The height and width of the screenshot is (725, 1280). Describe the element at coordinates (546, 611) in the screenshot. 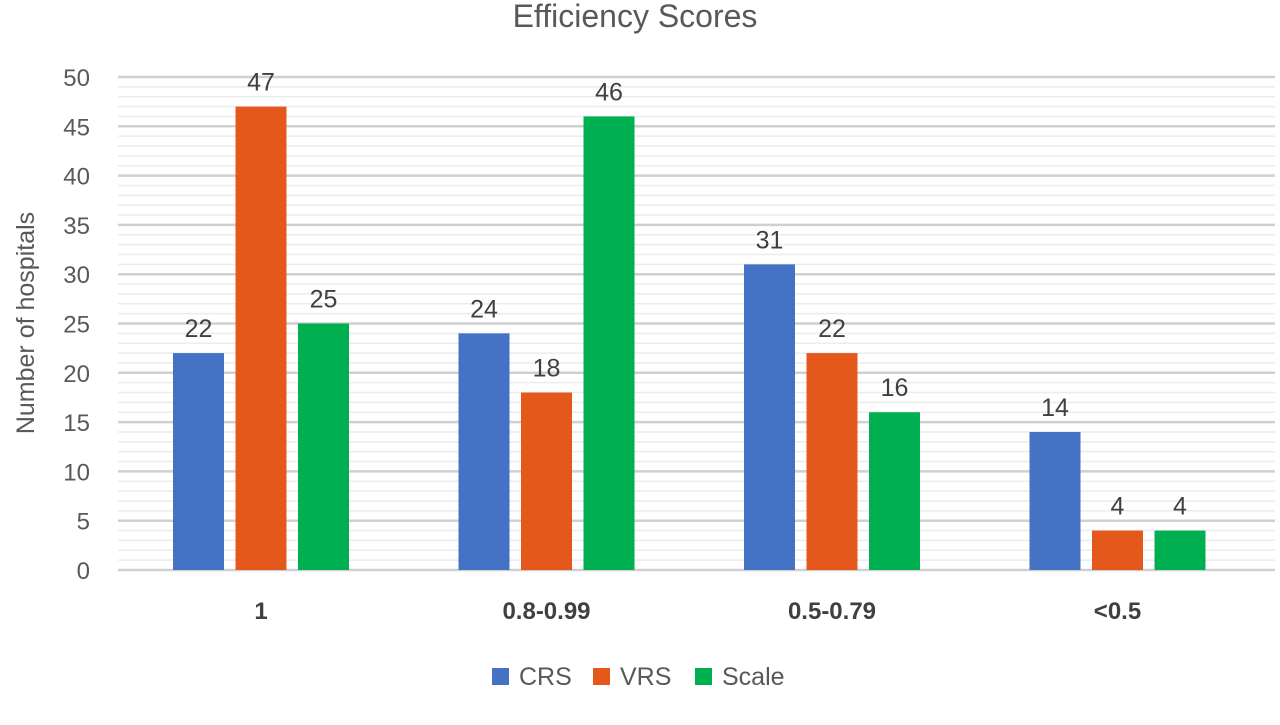

I see `x-tick-label: 0.8-0.99` at that location.